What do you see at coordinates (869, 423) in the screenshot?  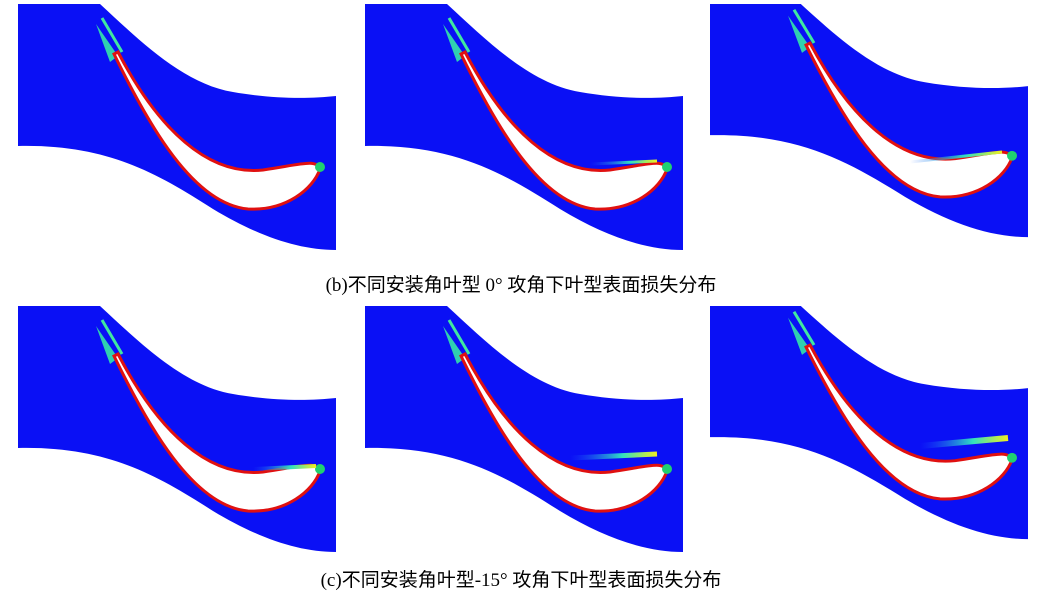 I see `loss-contour-c3` at bounding box center [869, 423].